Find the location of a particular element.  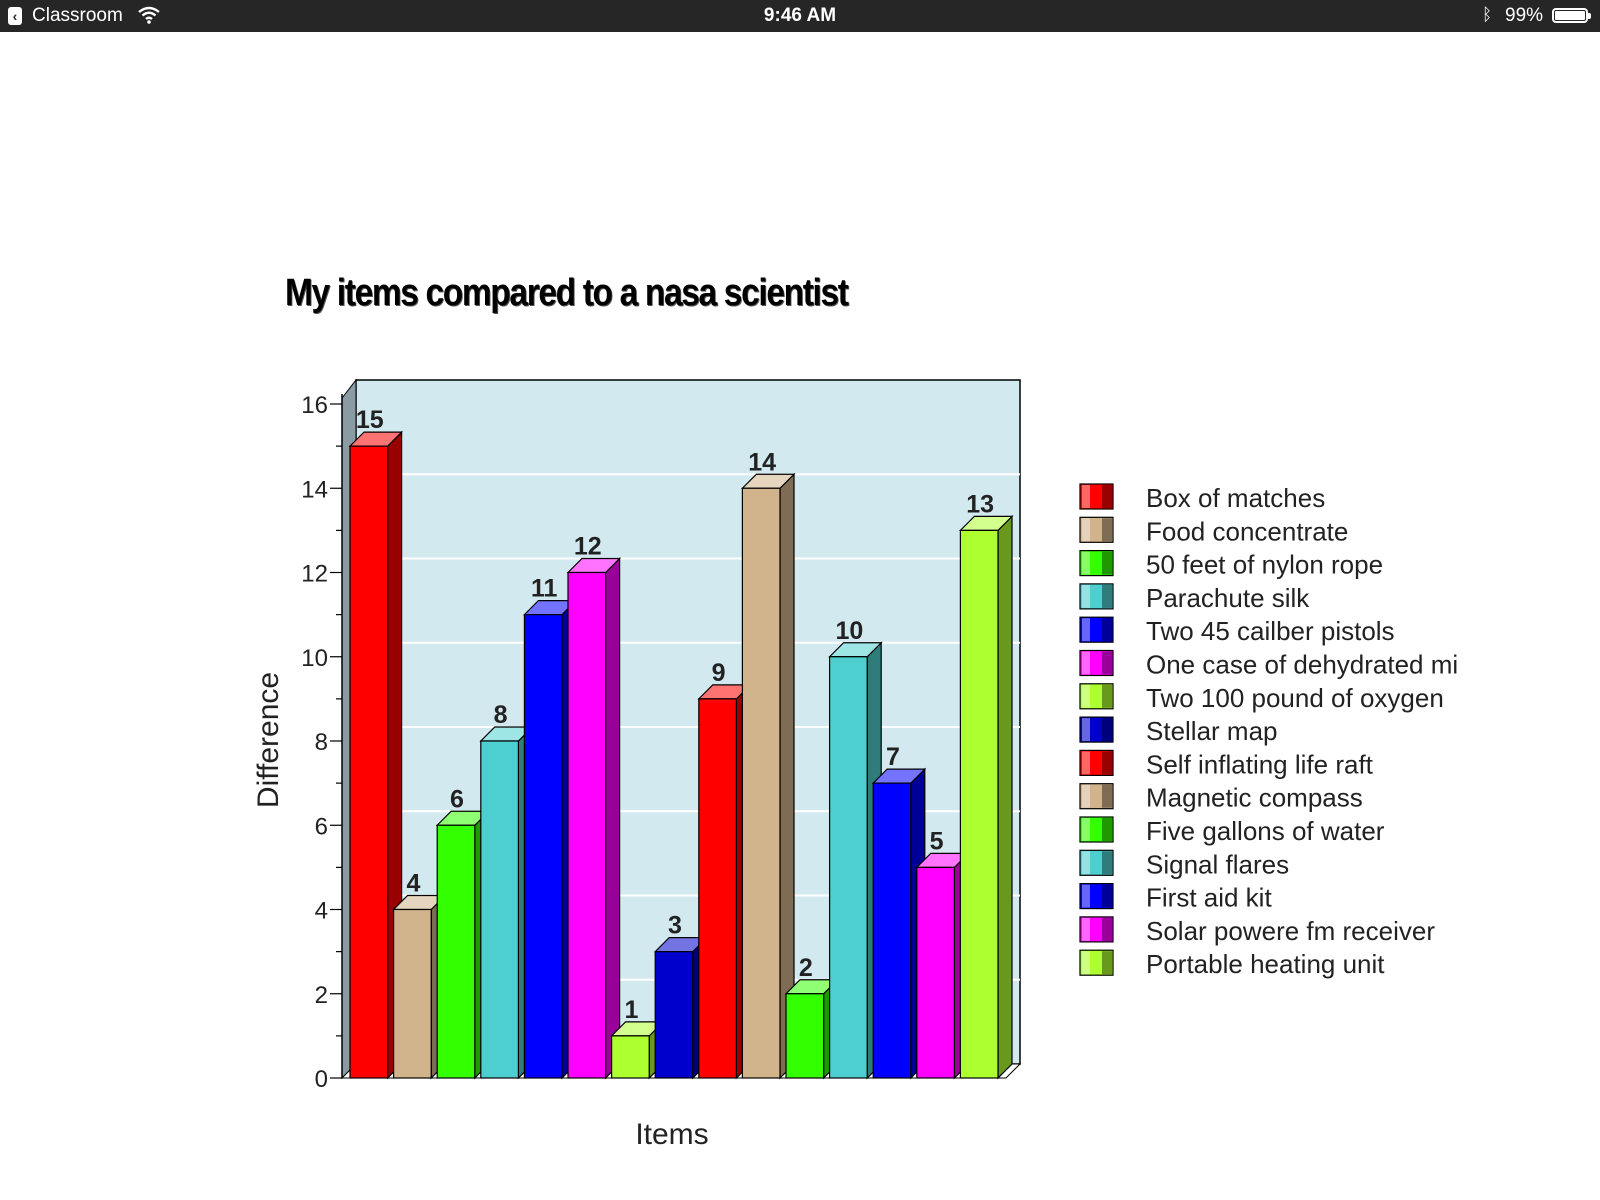

legend-item: Two 100 pound of oxygen is located at coordinates (1261, 698).